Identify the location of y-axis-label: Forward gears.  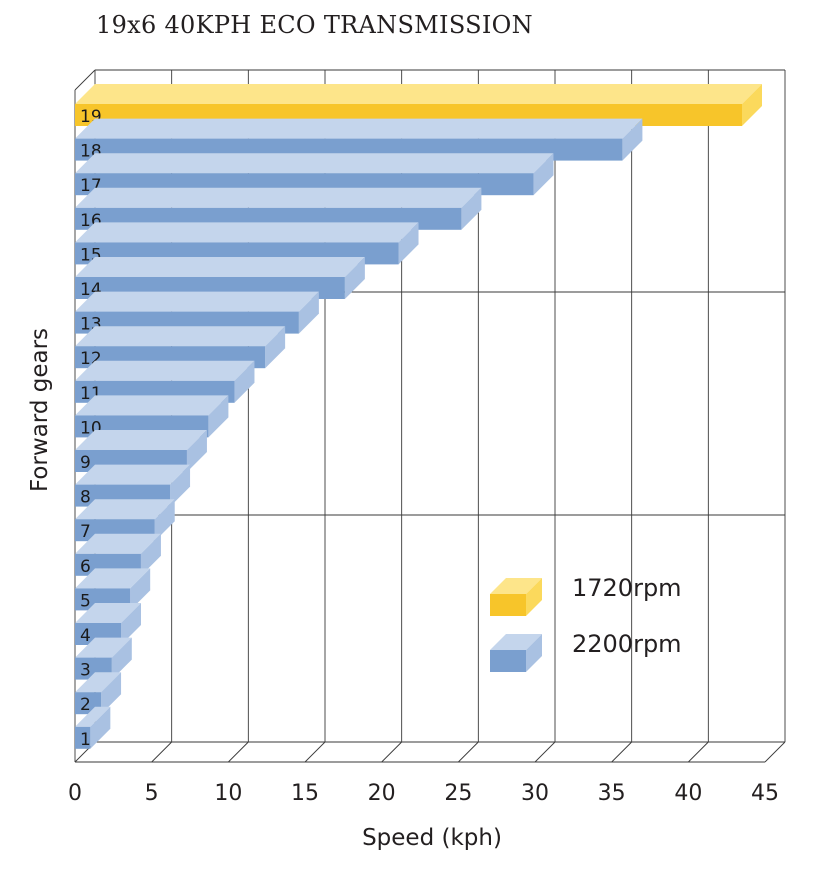
(40, 410).